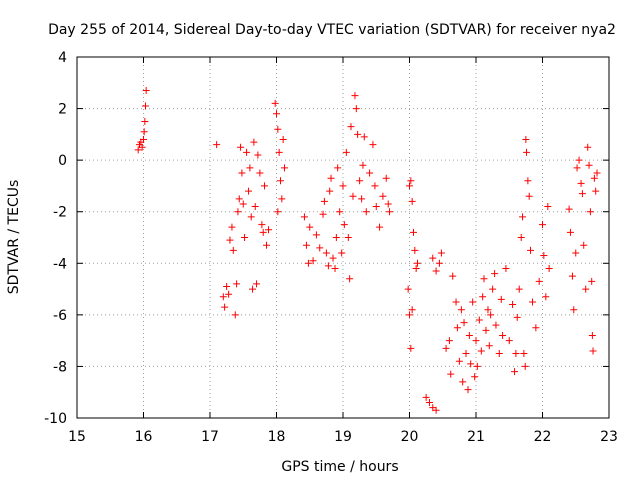 This screenshot has height=480, width=640. Describe the element at coordinates (277, 437) in the screenshot. I see `x-tick-label: 18` at that location.